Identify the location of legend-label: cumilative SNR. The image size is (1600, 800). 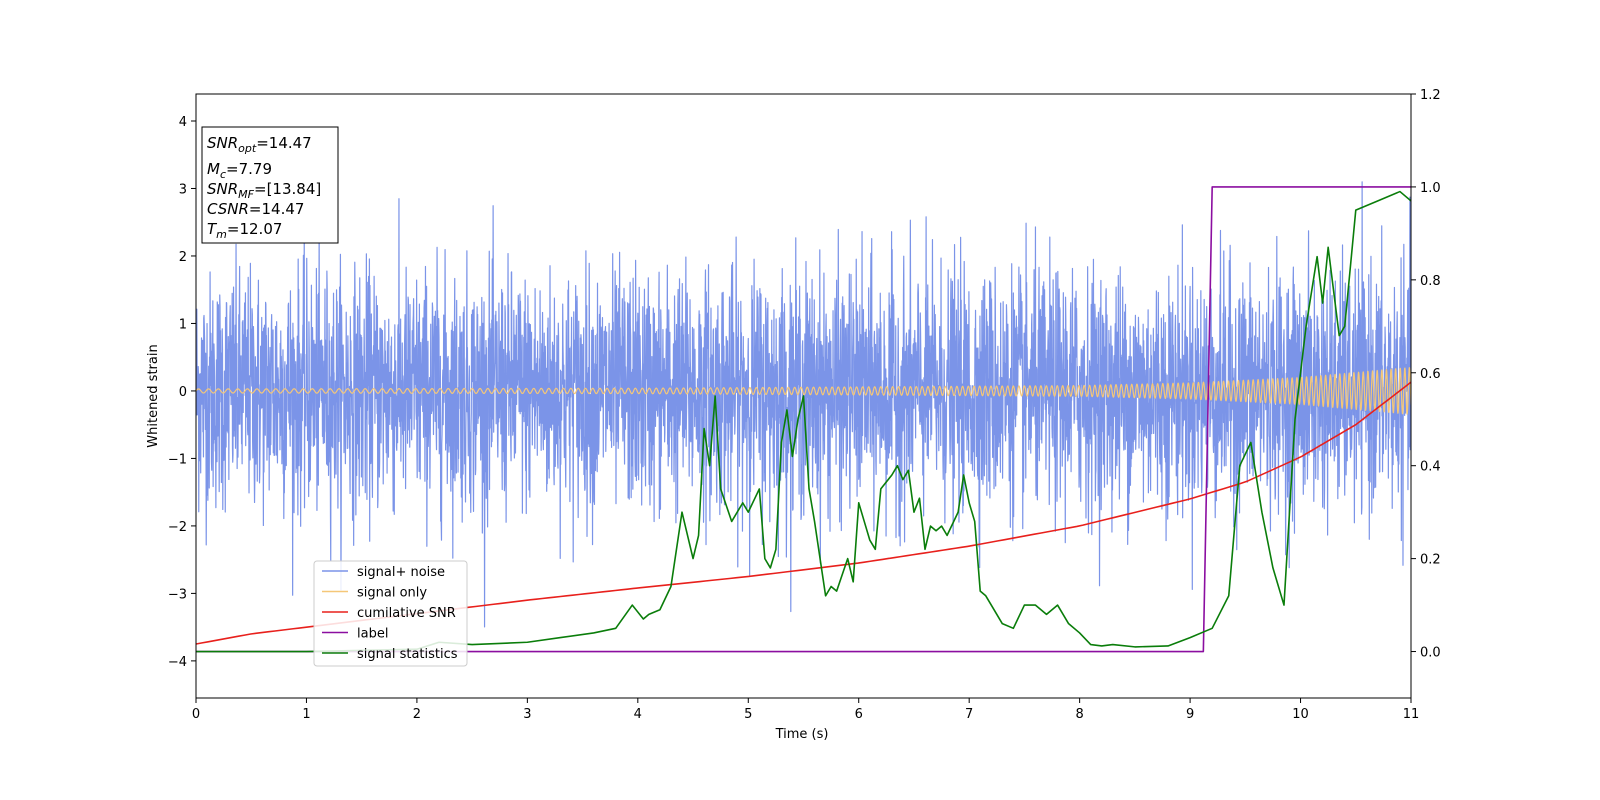
(406, 613).